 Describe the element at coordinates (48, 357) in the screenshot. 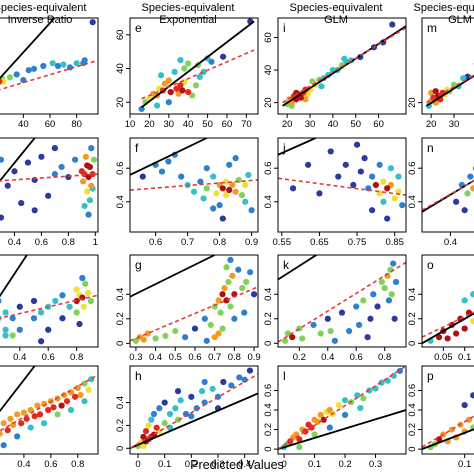

I see `x-tick-label: 0.6` at that location.